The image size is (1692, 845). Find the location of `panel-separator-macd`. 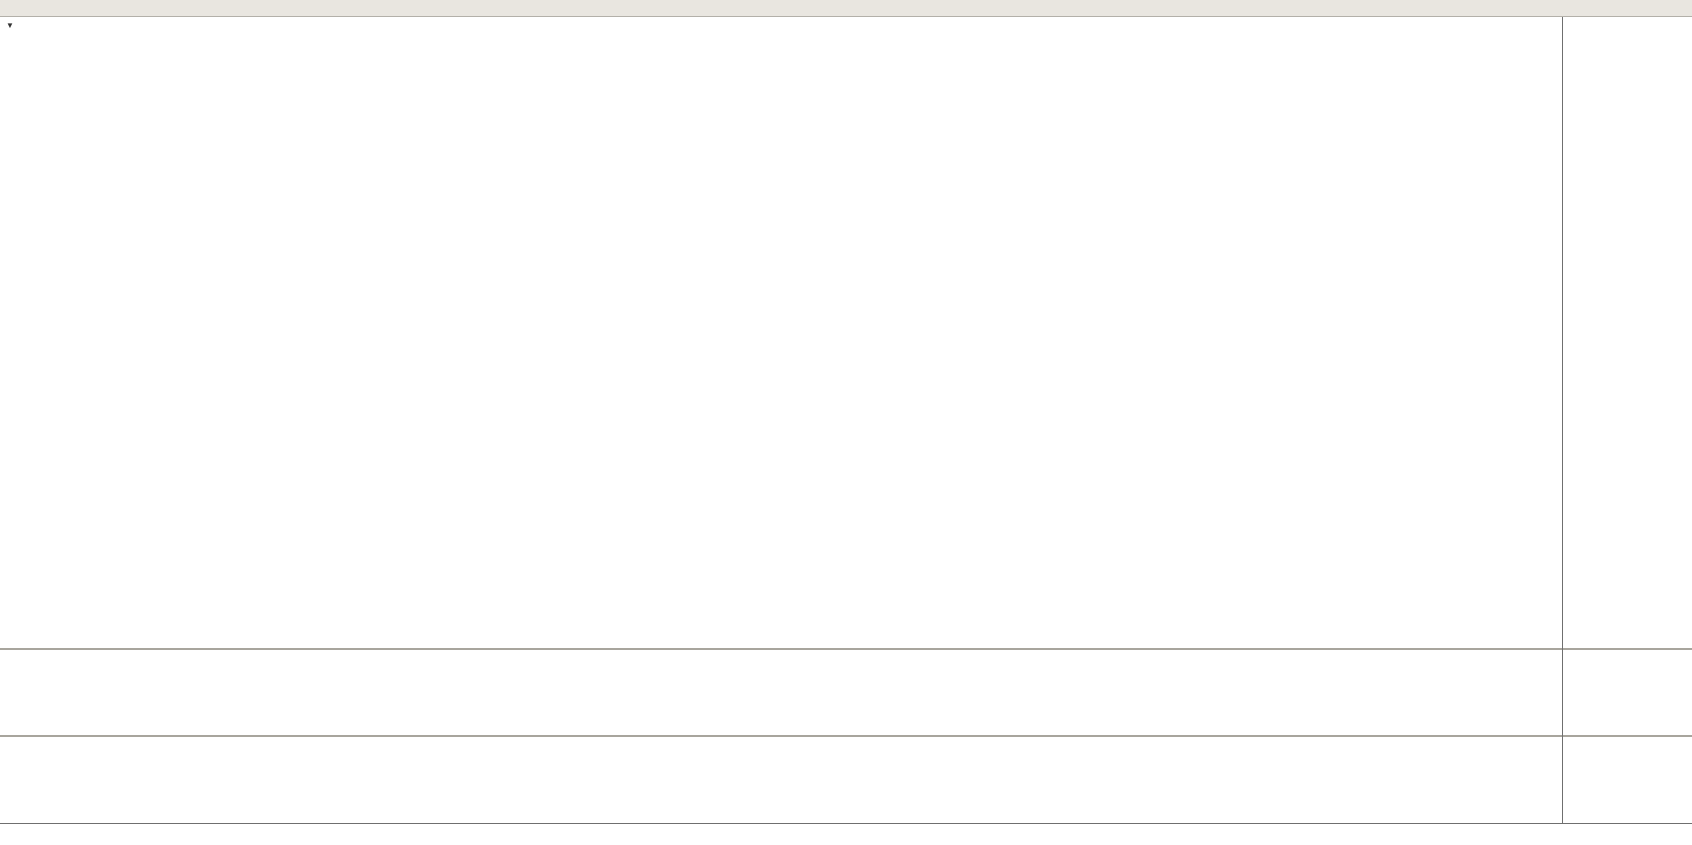

panel-separator-macd is located at coordinates (846, 649).